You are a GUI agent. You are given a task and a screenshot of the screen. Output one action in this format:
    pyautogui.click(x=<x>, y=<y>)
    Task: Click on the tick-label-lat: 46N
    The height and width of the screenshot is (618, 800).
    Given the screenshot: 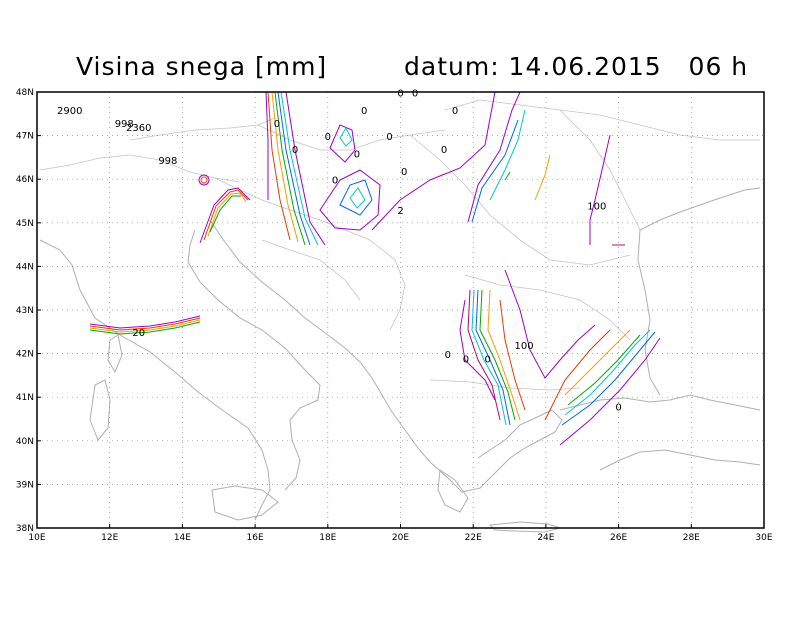 What is the action you would take?
    pyautogui.click(x=25, y=180)
    